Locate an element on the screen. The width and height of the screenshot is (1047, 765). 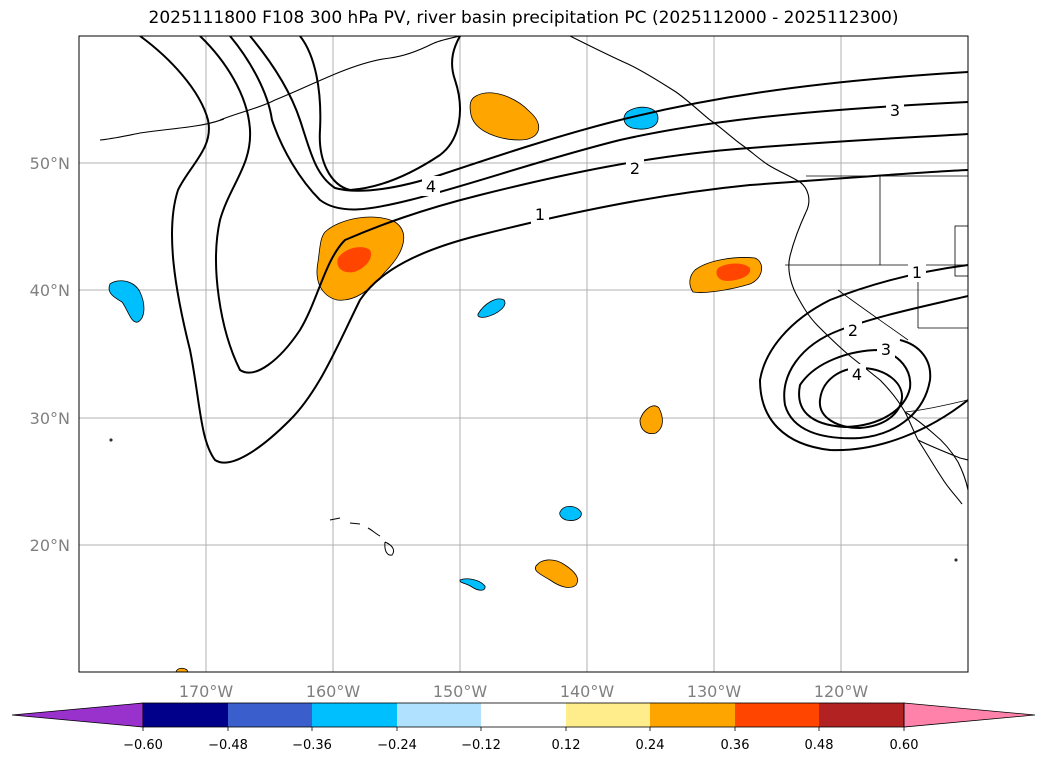
colorbar-tick-label: 0.24 is located at coordinates (650, 745).